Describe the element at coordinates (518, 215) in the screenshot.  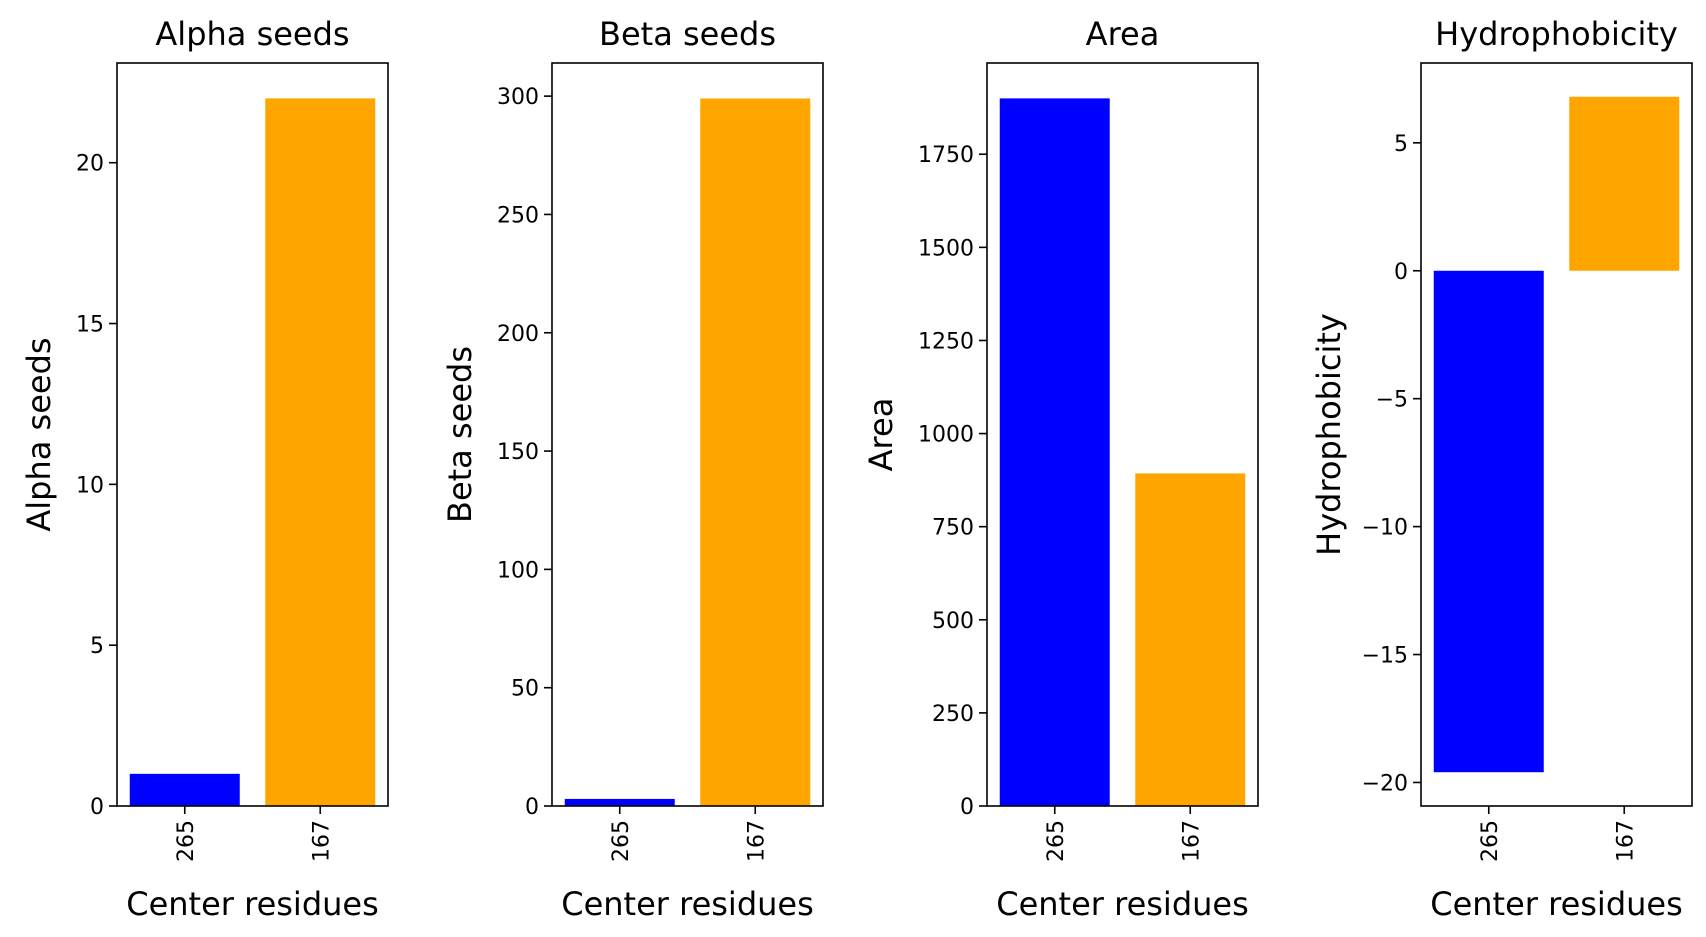
I see `chart-beta-seeds-ytick-label: 250` at that location.